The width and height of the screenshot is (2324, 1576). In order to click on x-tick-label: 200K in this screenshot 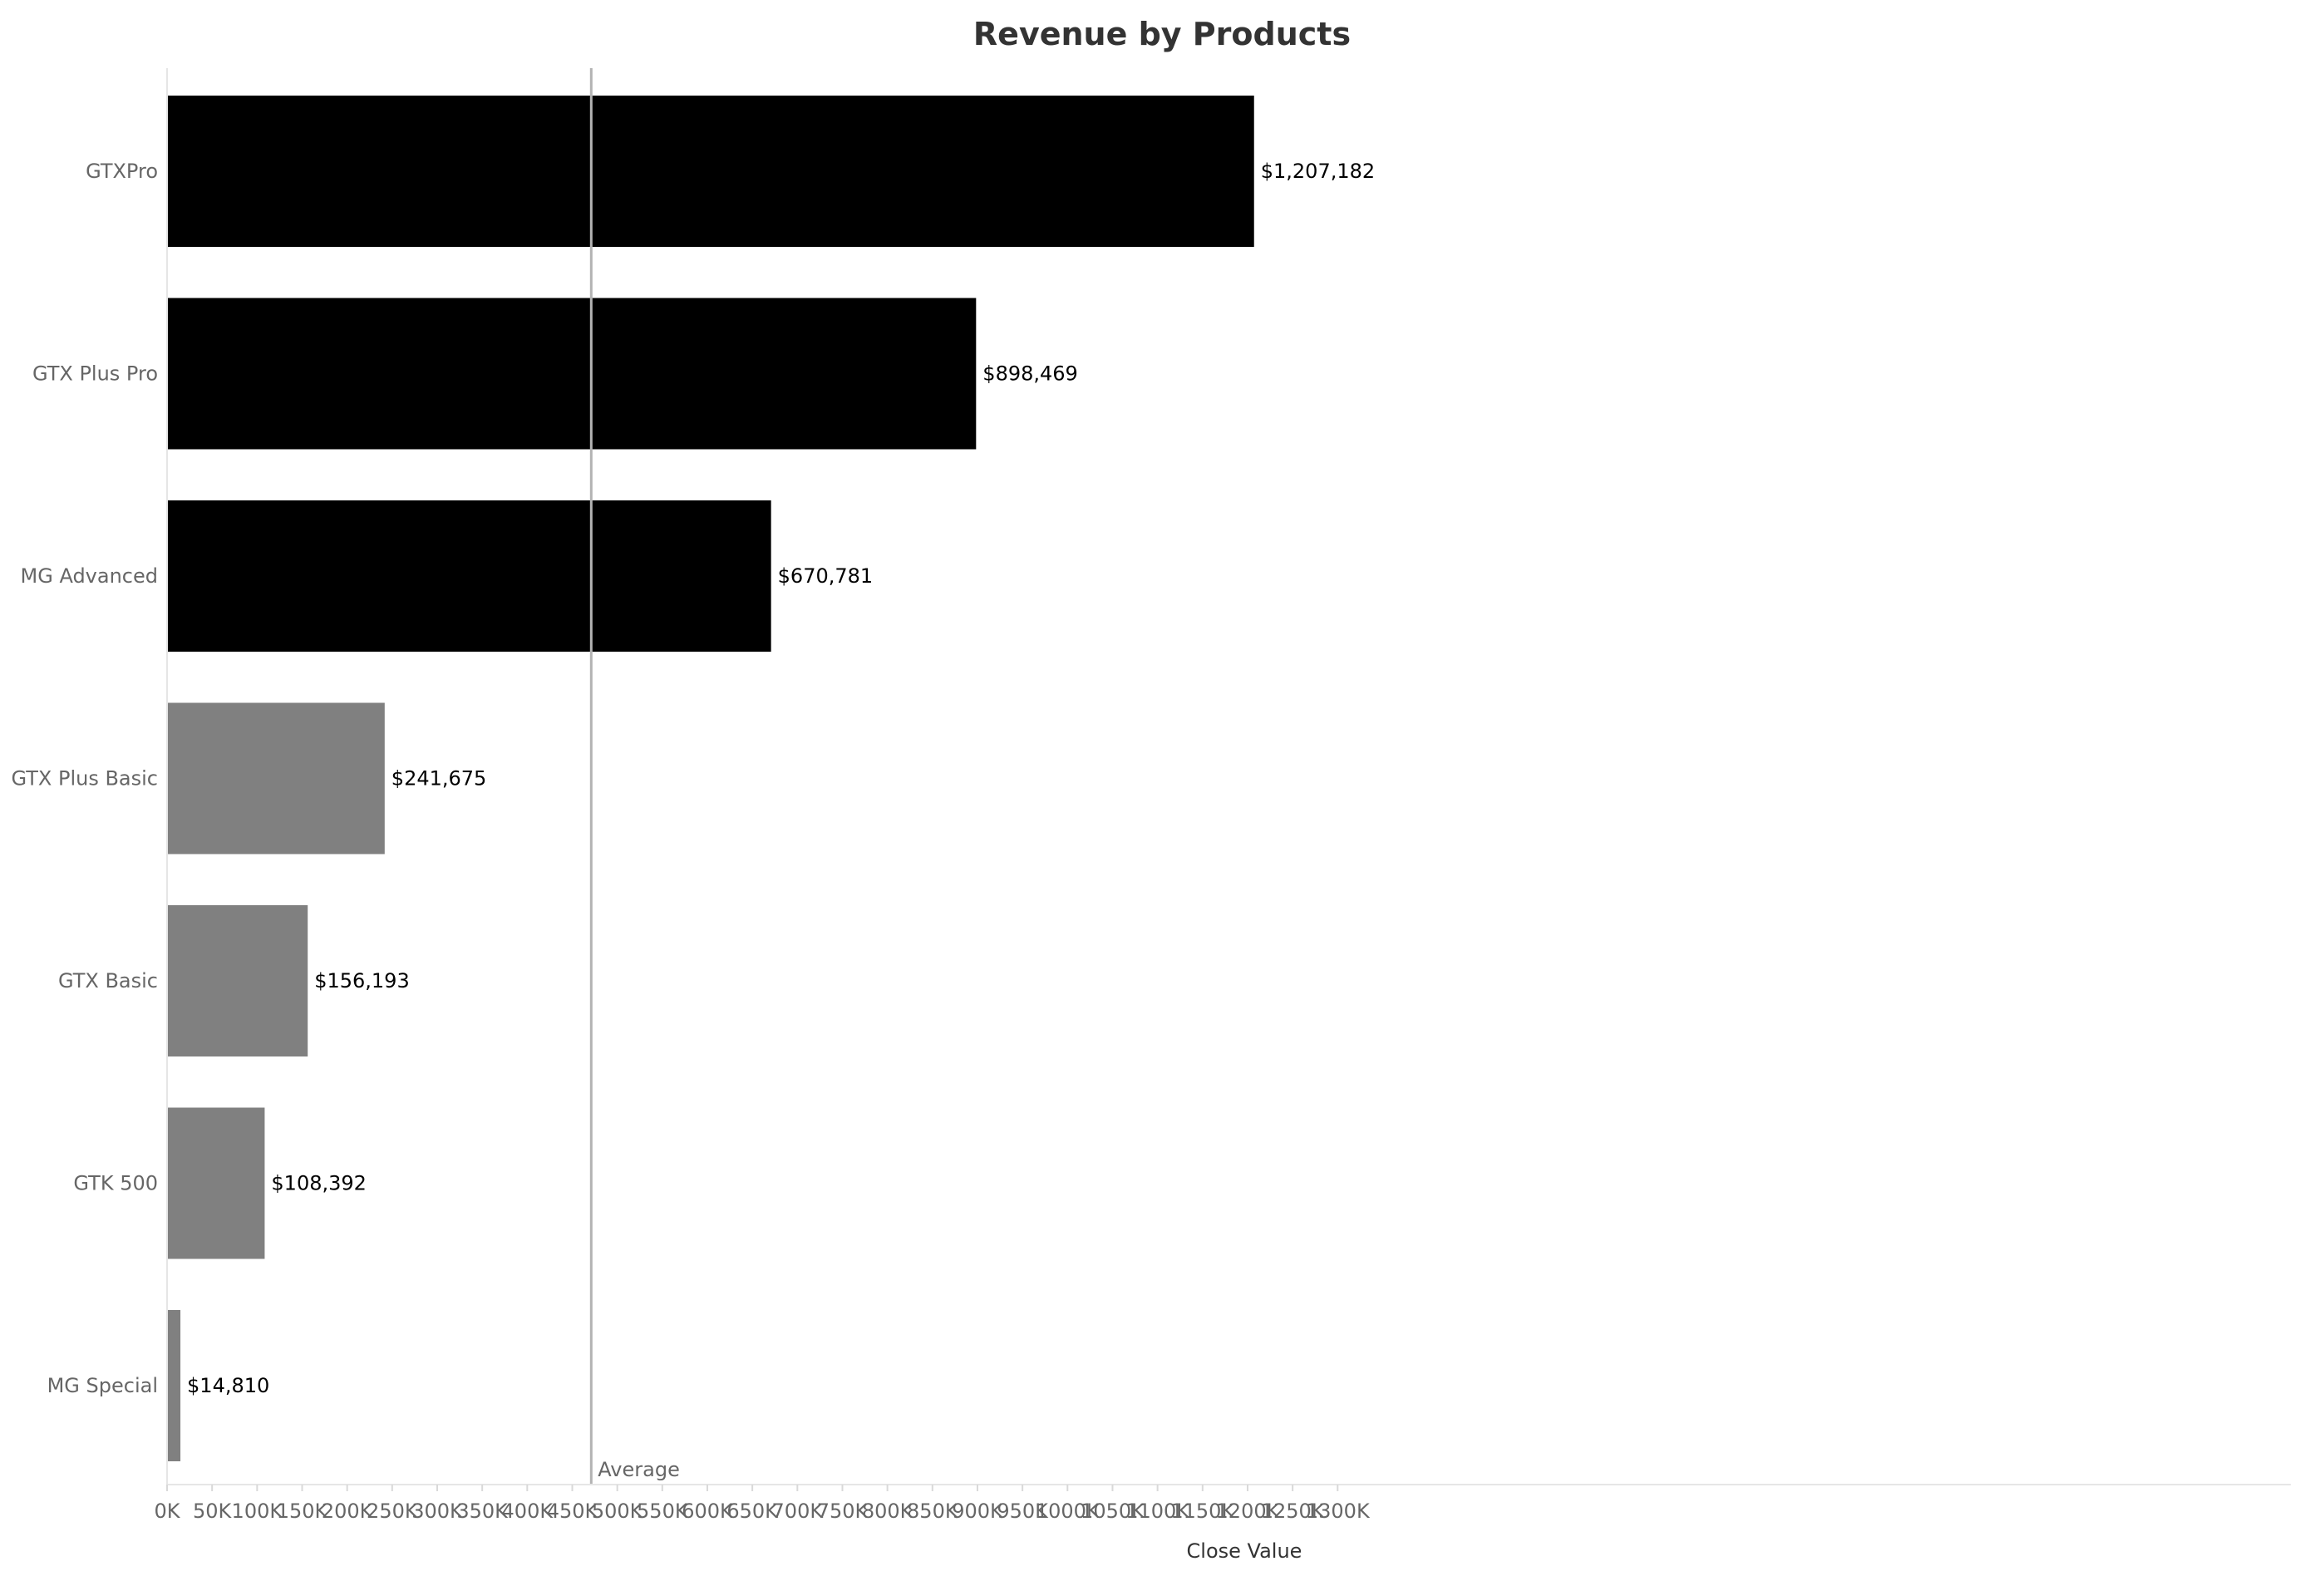, I will do `click(348, 1511)`.